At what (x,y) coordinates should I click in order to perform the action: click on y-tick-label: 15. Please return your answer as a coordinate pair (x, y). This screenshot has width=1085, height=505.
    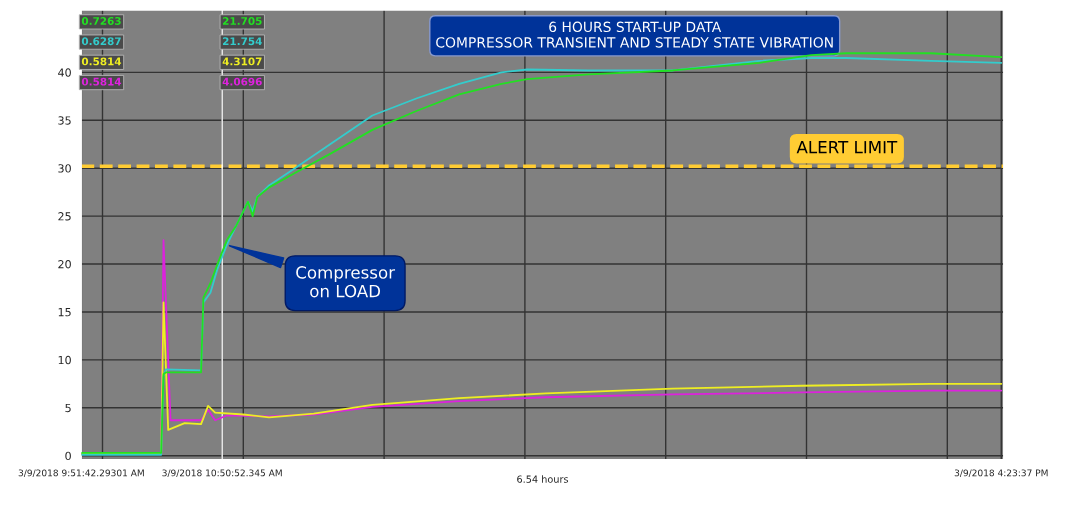
    Looking at the image, I should click on (64, 312).